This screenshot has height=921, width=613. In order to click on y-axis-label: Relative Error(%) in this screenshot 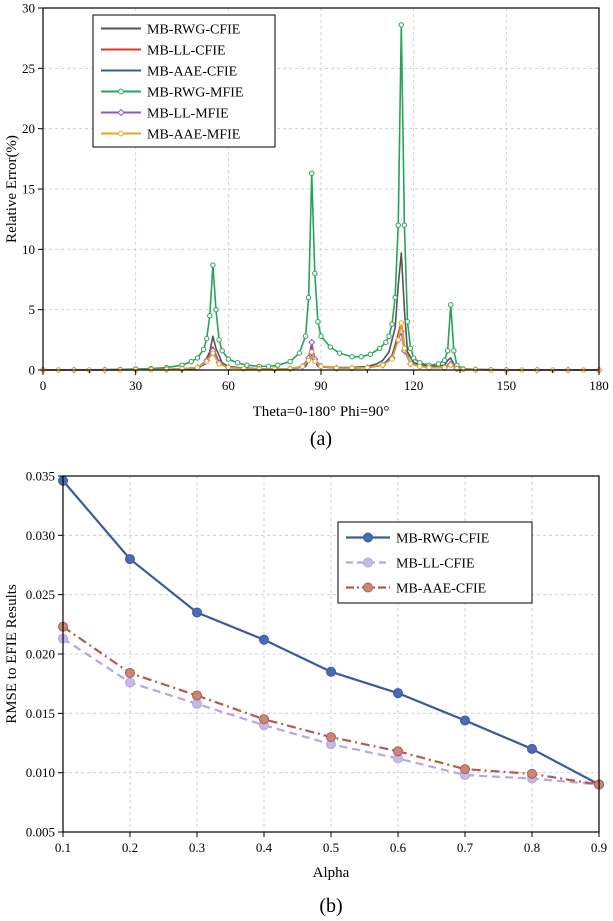, I will do `click(12, 189)`.